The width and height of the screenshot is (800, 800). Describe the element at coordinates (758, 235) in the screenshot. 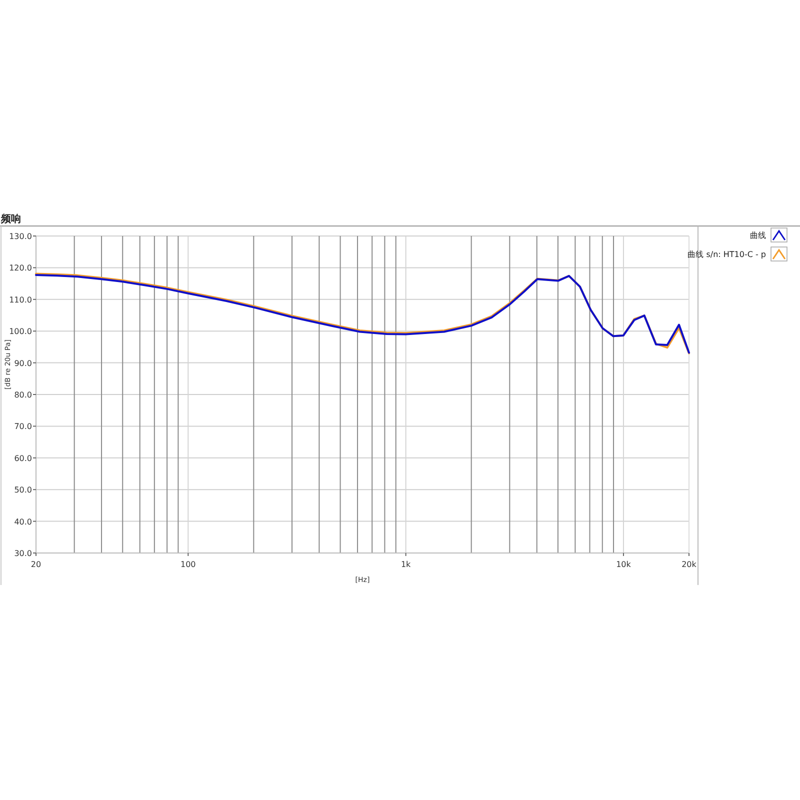

I see `legend-label: 曲线` at that location.